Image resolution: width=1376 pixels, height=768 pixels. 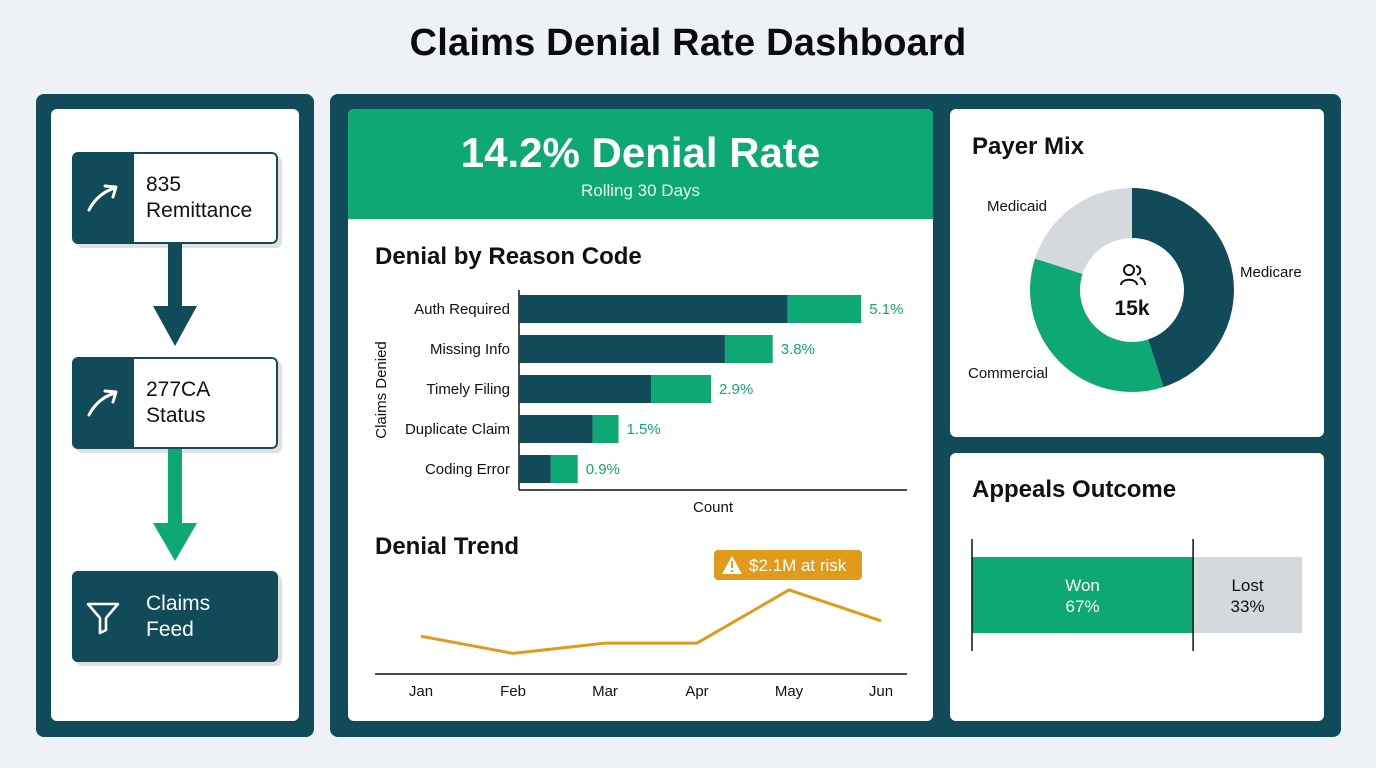 What do you see at coordinates (513, 691) in the screenshot?
I see `trend-month-label: Feb` at bounding box center [513, 691].